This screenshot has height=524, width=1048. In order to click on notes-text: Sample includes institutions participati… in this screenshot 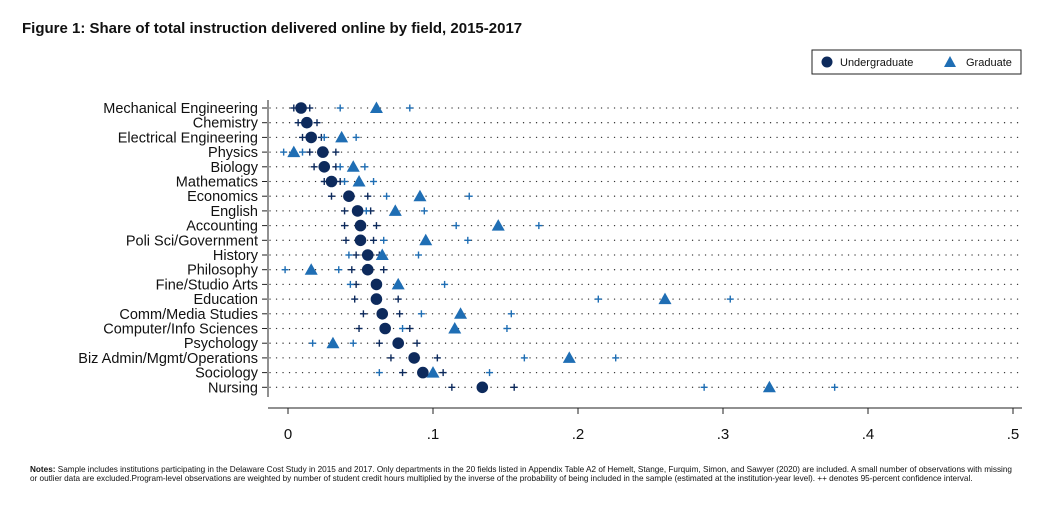, I will do `click(521, 474)`.